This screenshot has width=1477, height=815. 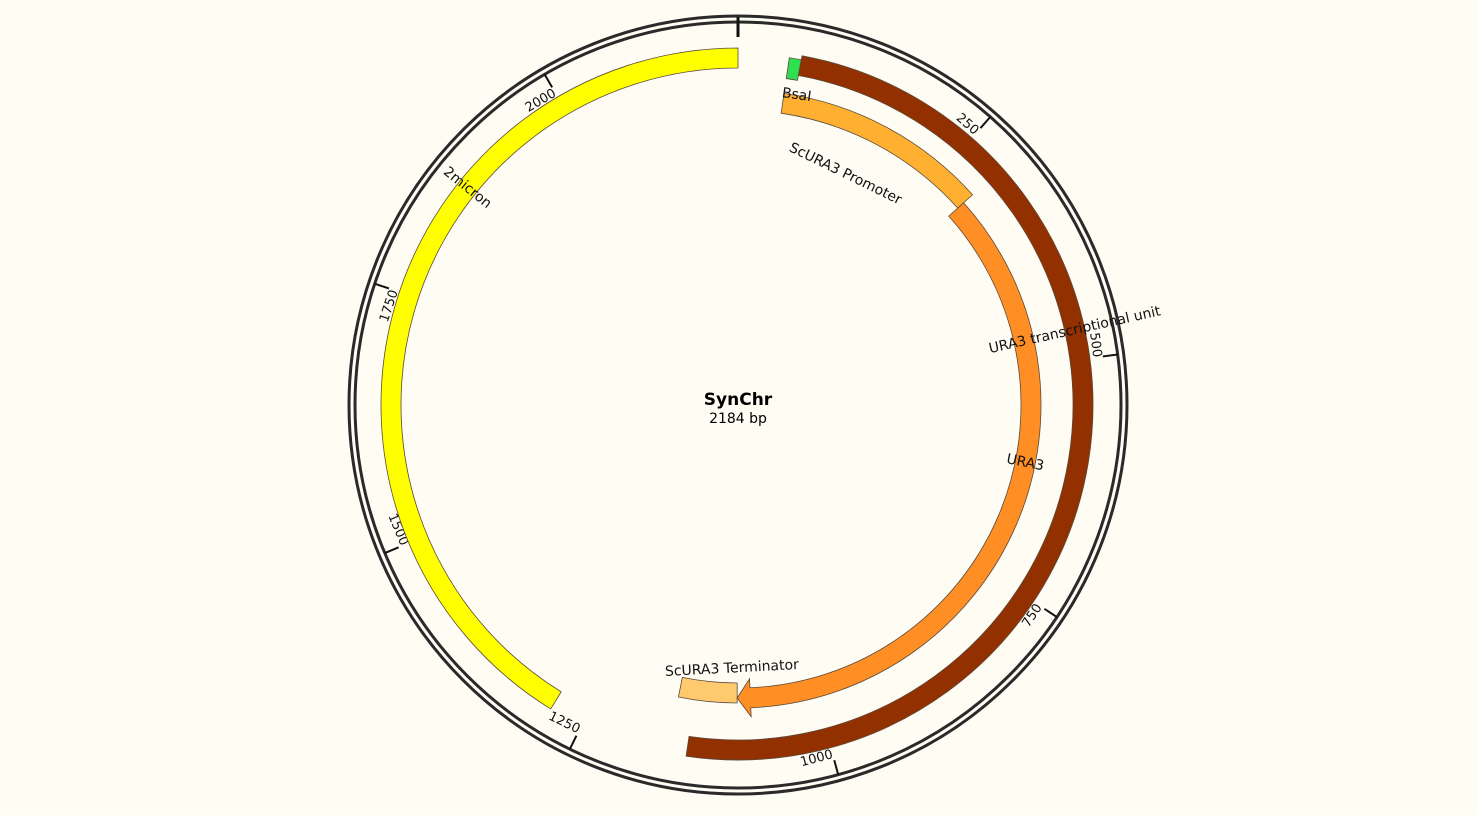 I want to click on tick-label-500: 500, so click(x=1095, y=345).